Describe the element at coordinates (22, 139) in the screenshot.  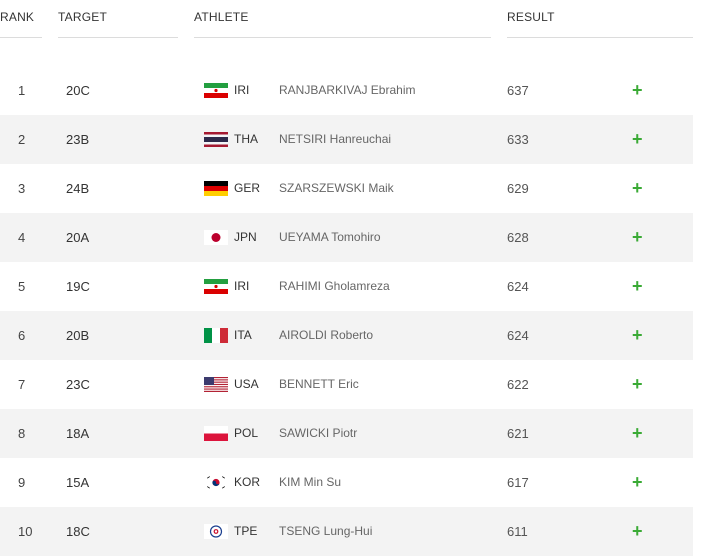
I see `rank-cell: 2` at that location.